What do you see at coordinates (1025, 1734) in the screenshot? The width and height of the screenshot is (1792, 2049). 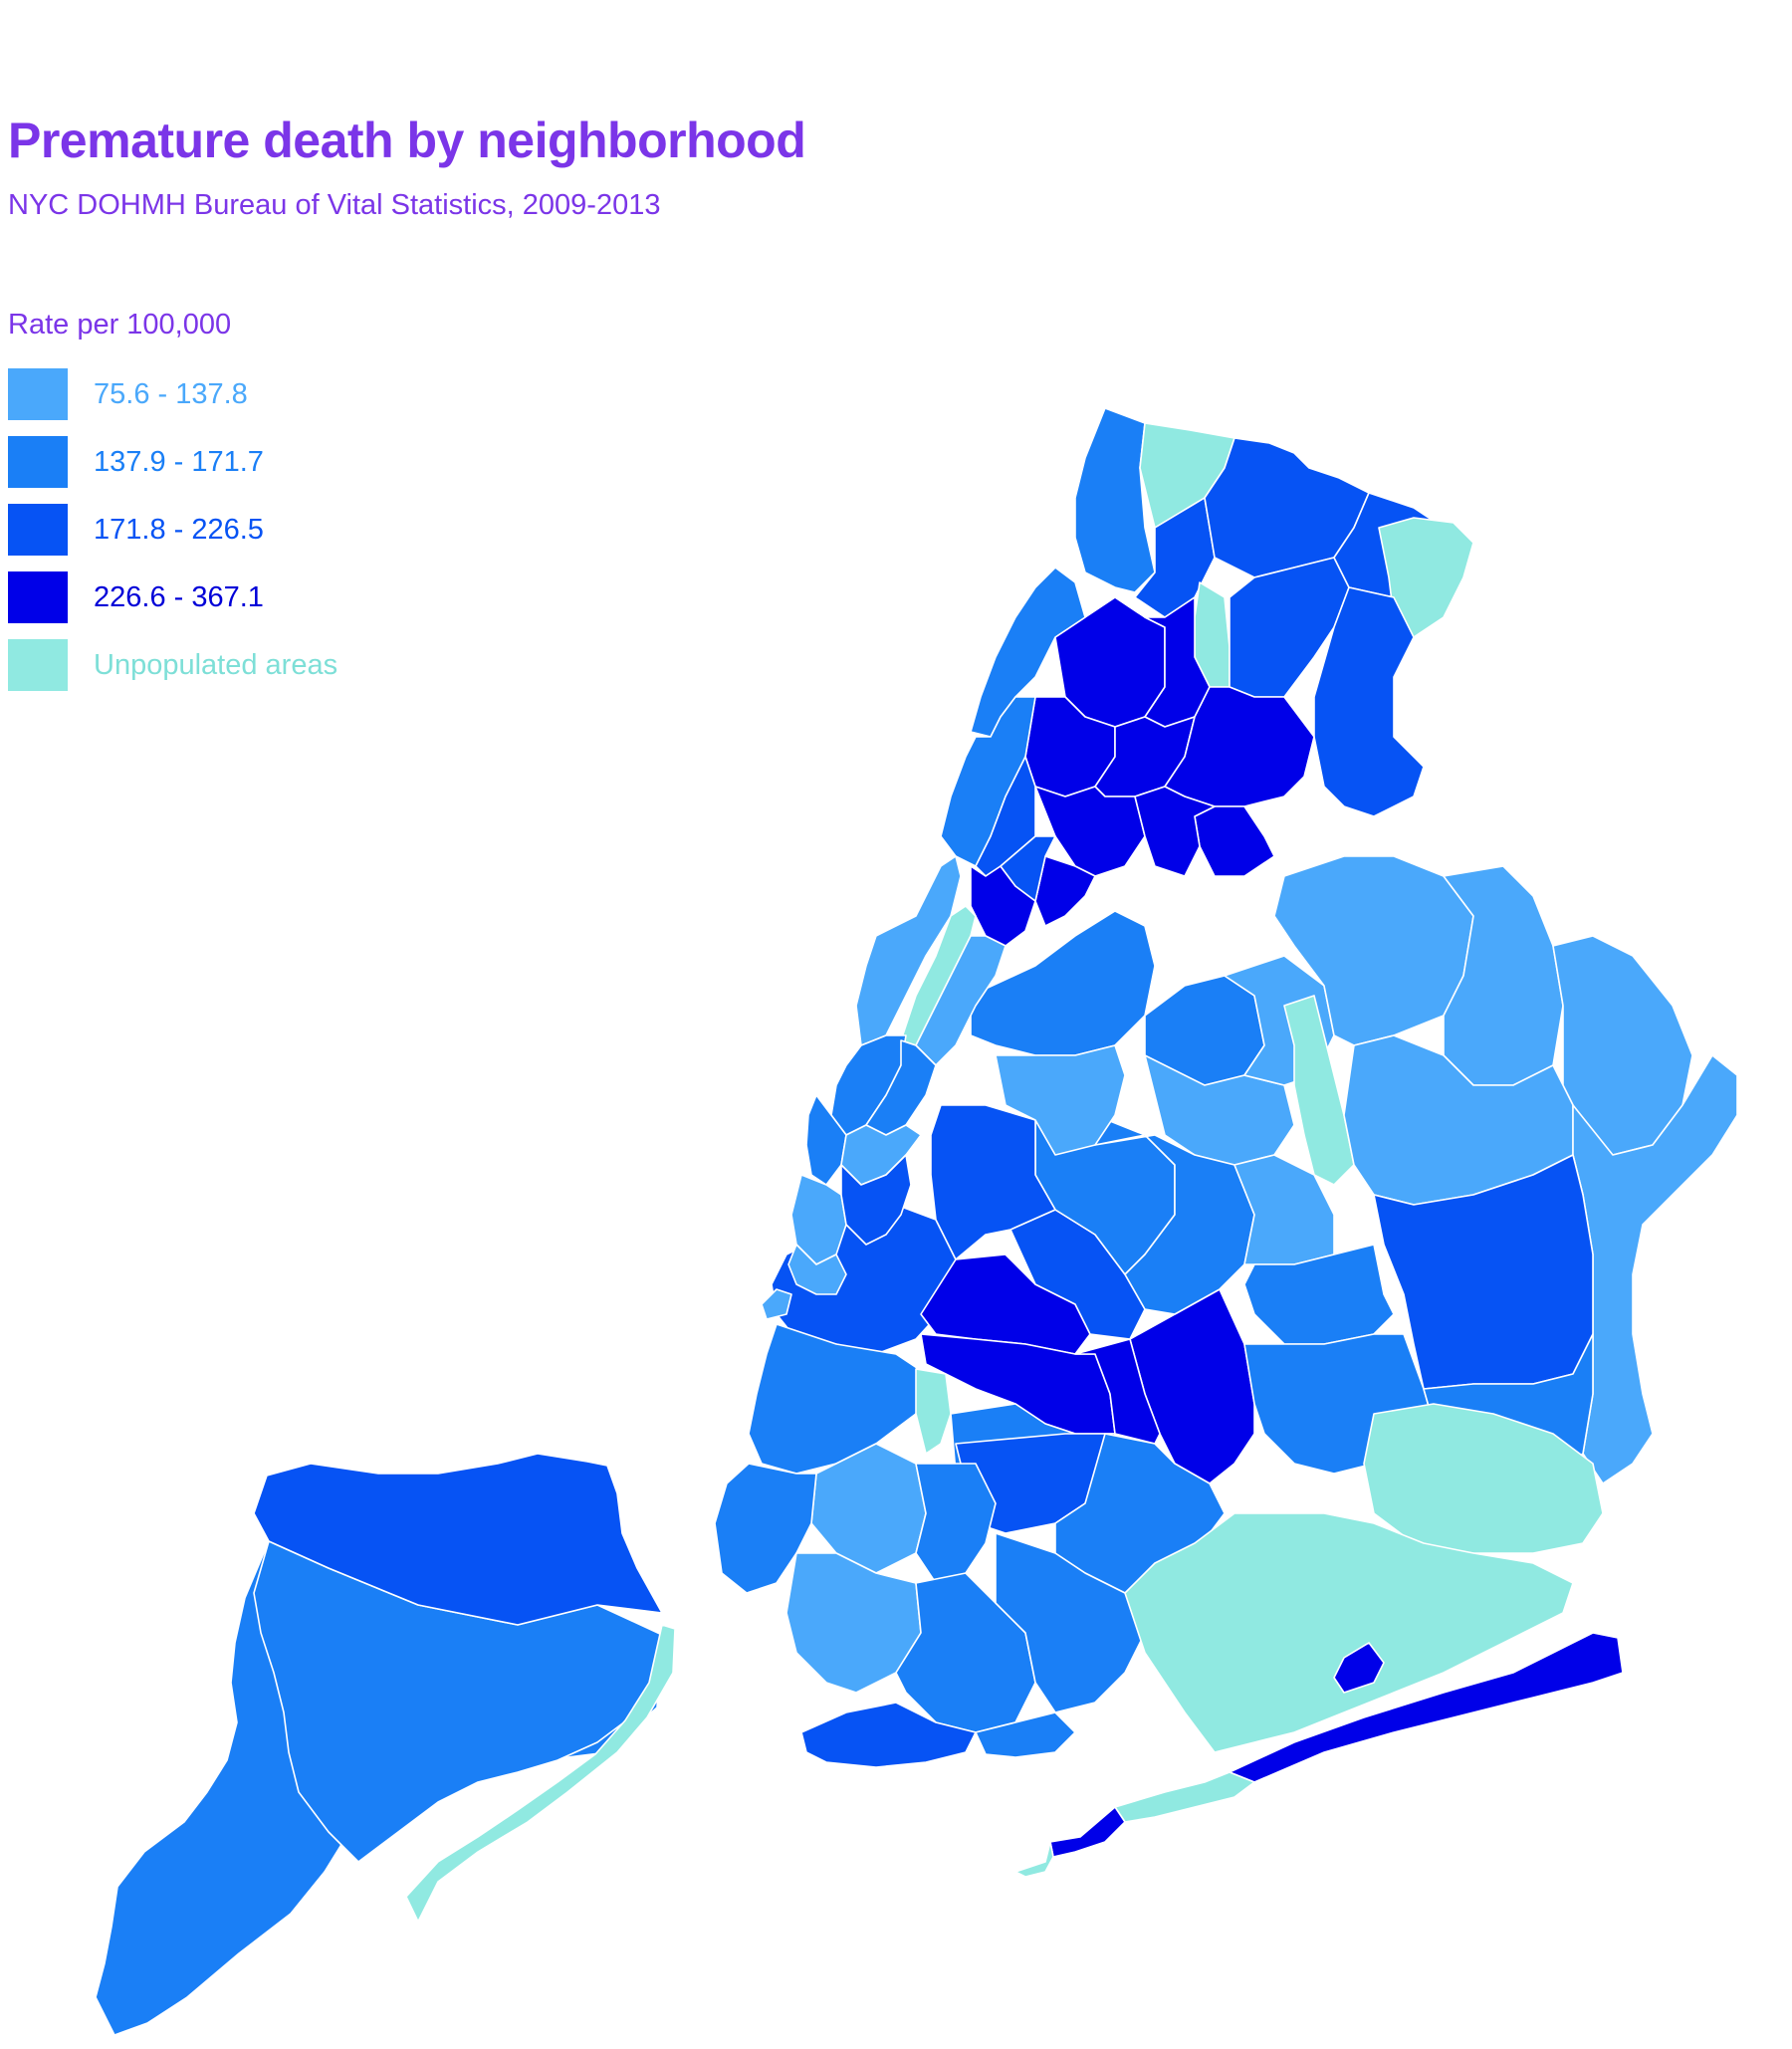 I see `brooklyn-brighton-beach` at bounding box center [1025, 1734].